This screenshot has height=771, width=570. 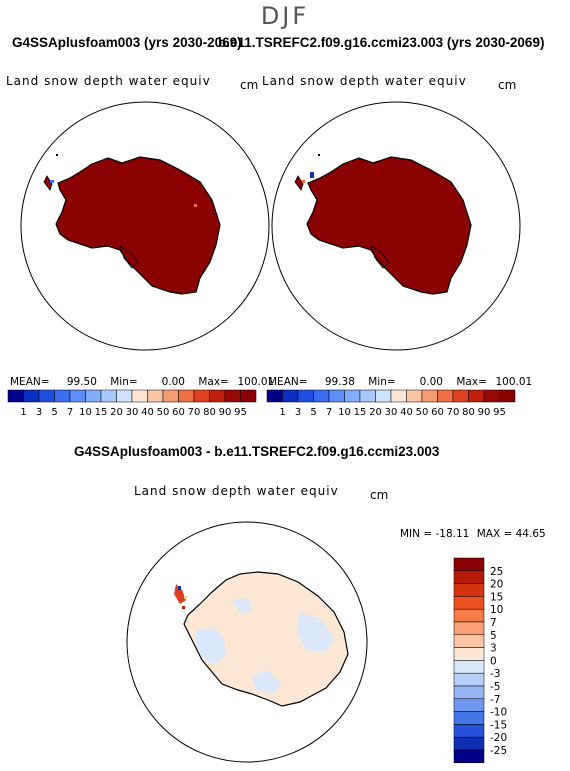 What do you see at coordinates (298, 412) in the screenshot?
I see `panel2-colorbar-tick-1: 3` at bounding box center [298, 412].